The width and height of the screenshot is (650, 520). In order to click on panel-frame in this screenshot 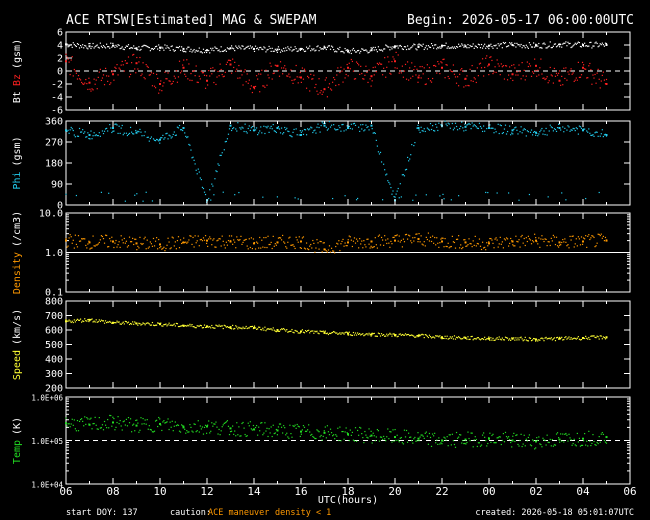, I will do `click(348, 163)`.